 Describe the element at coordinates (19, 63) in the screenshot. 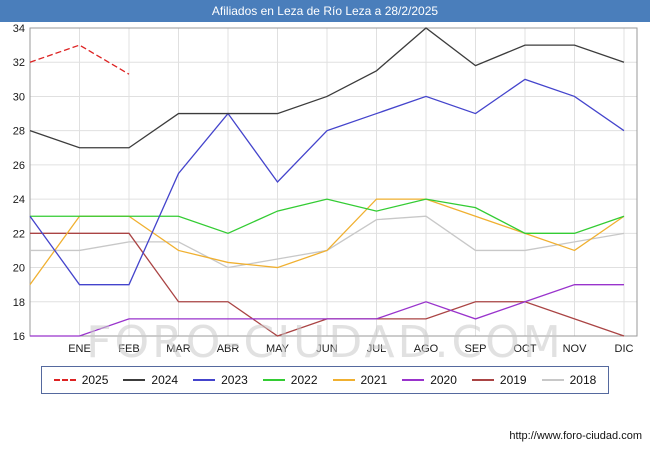

I see `y-tick-label: 32` at that location.